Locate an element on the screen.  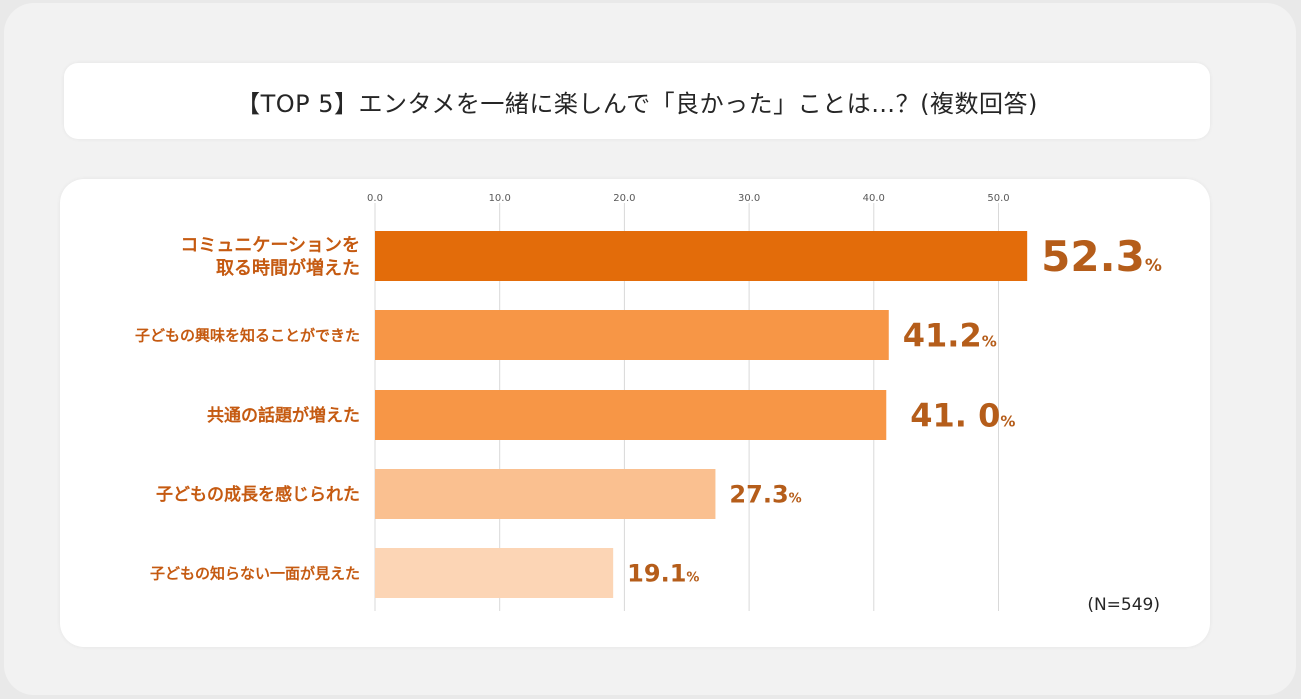
title-panel: 【TOP 5】エンタメを一緒に楽しんで「良かった」ことは…？(複数回答) is located at coordinates (637, 101).